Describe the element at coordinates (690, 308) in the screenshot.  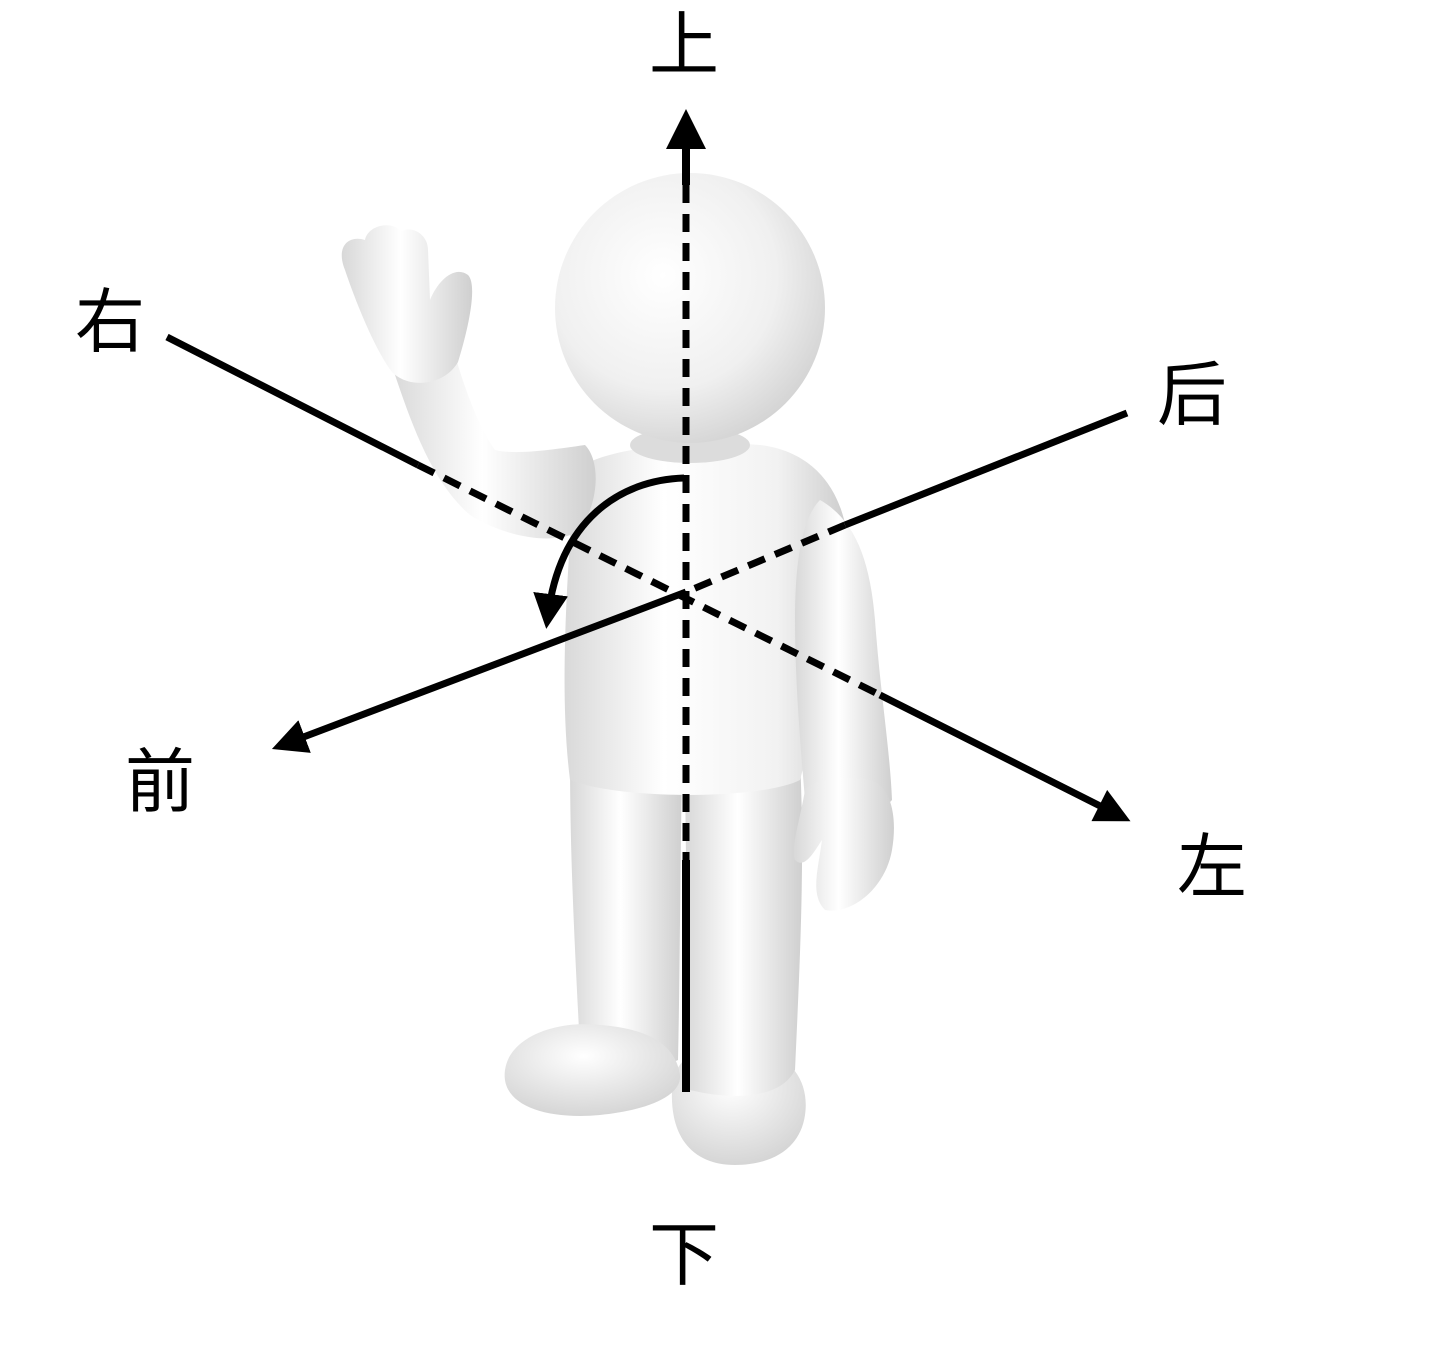
I see `figure-head` at that location.